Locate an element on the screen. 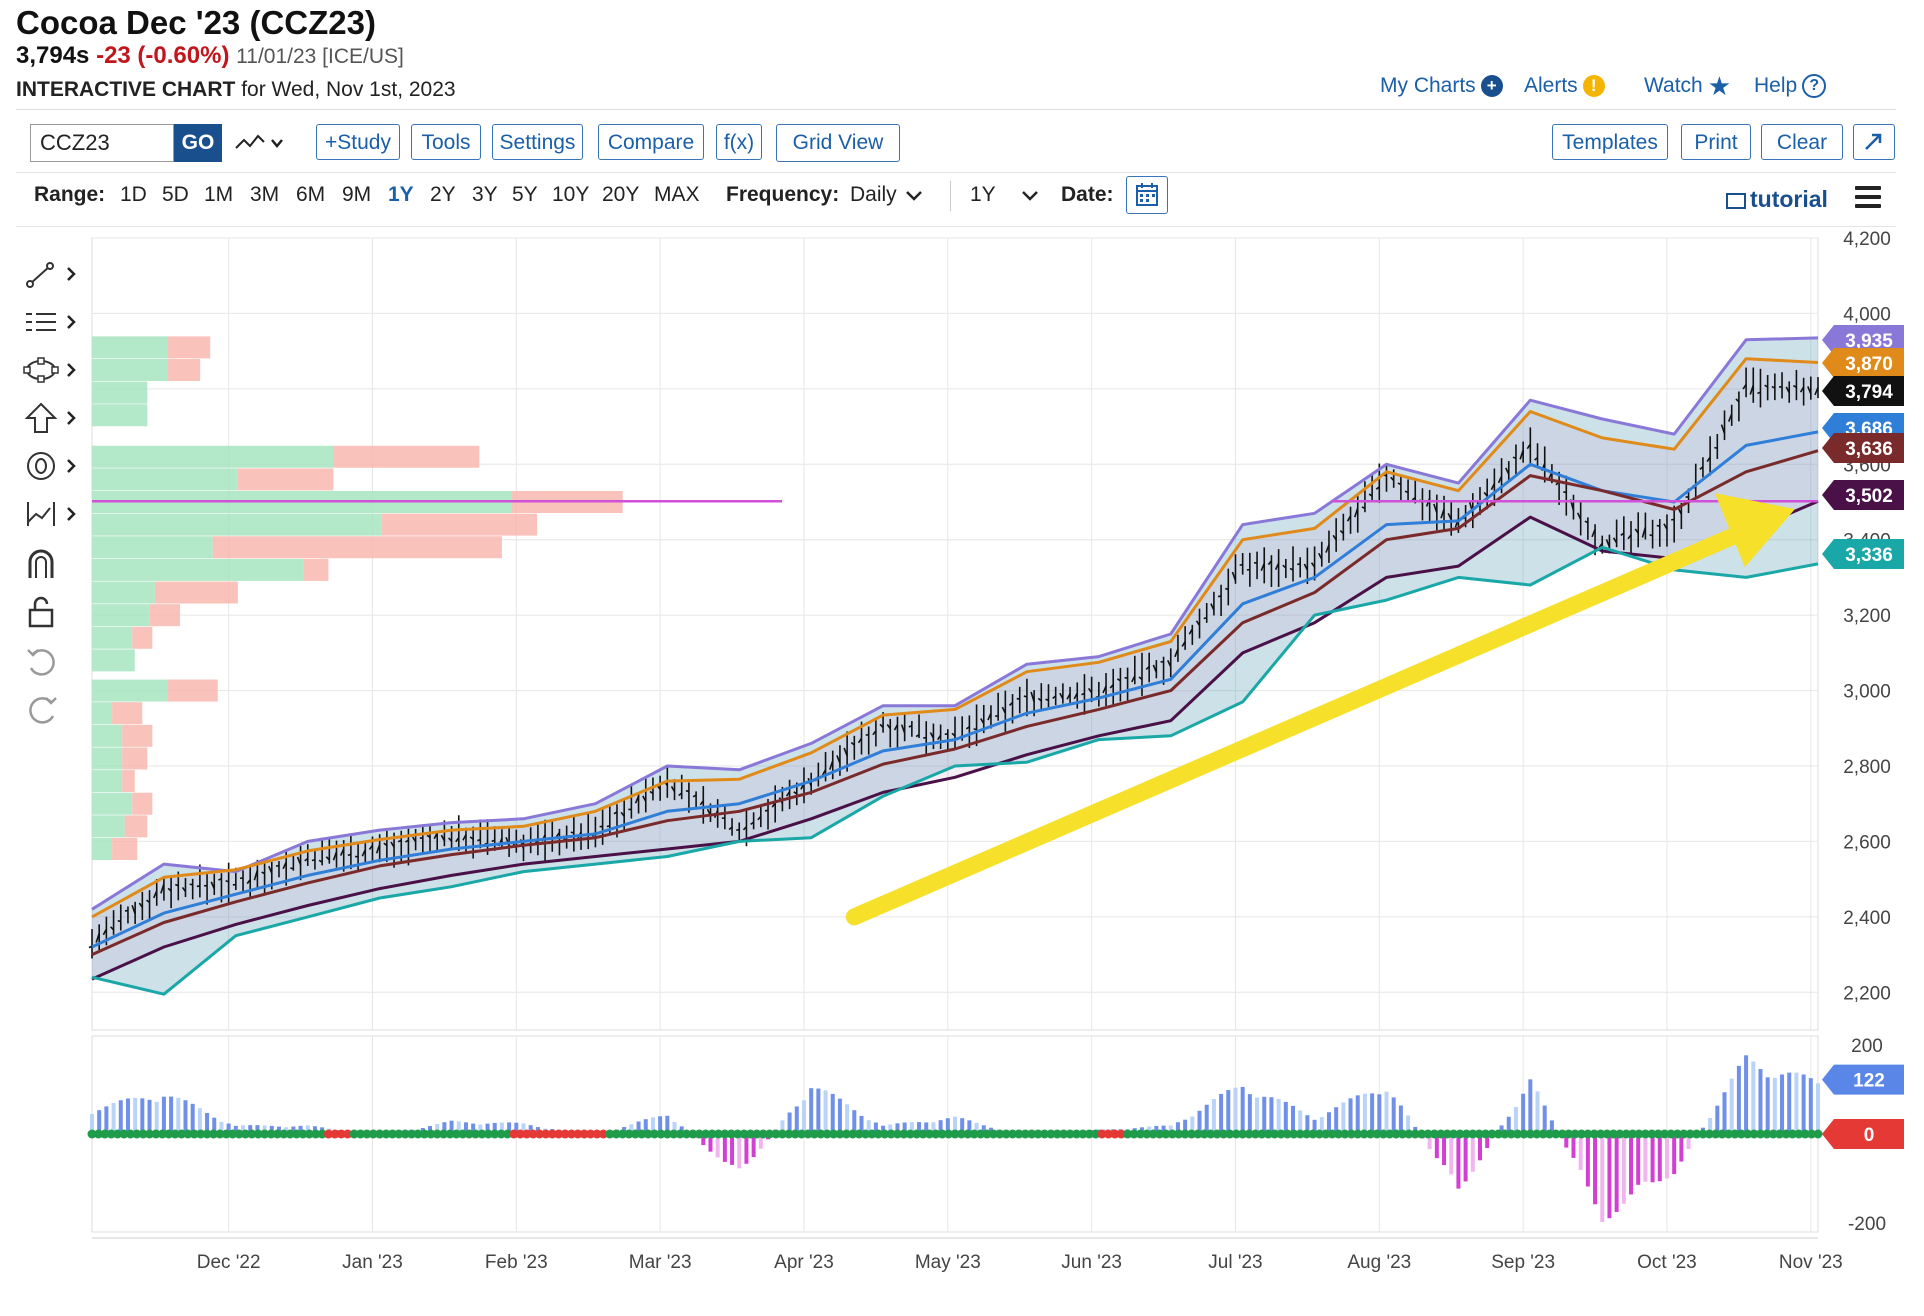 The width and height of the screenshot is (1924, 1316). settings-button: Settings is located at coordinates (537, 142).